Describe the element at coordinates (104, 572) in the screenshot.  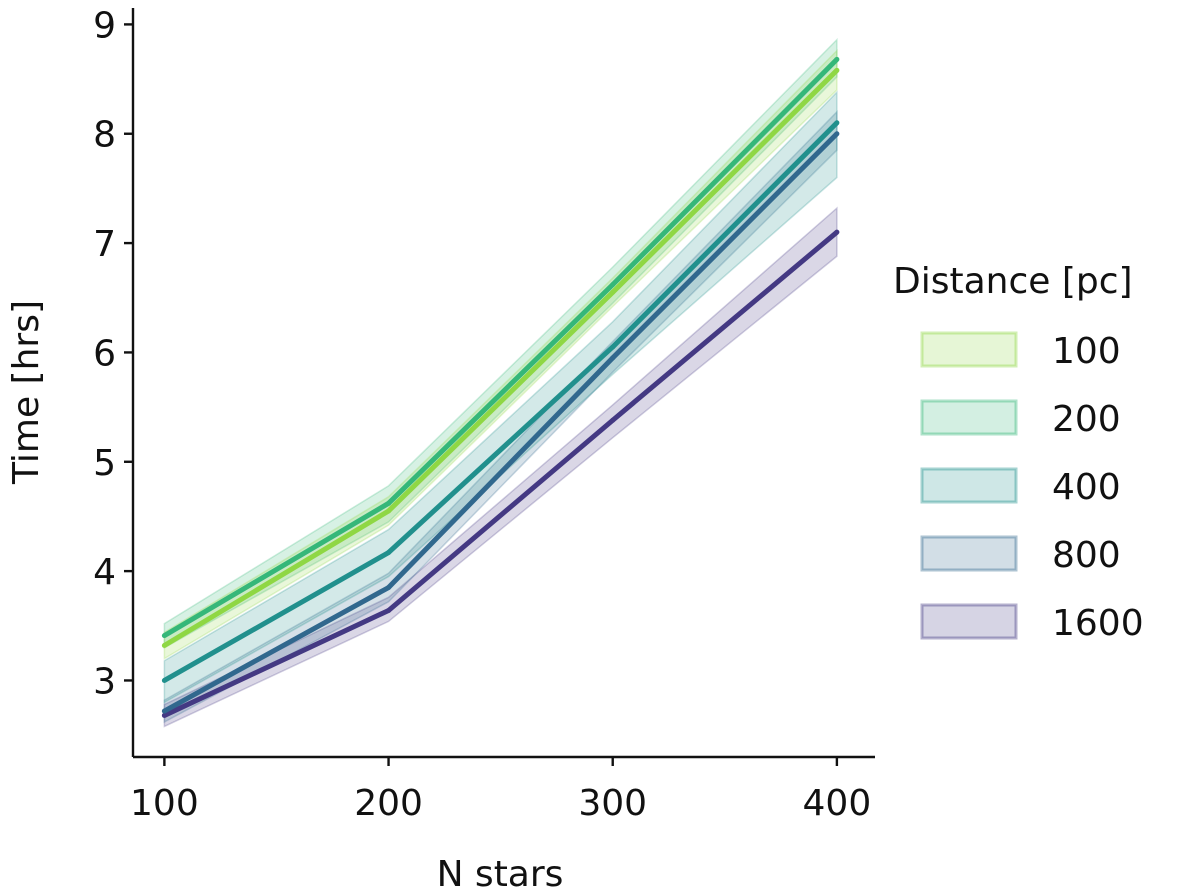
I see `y-tick-label-4: 4` at that location.